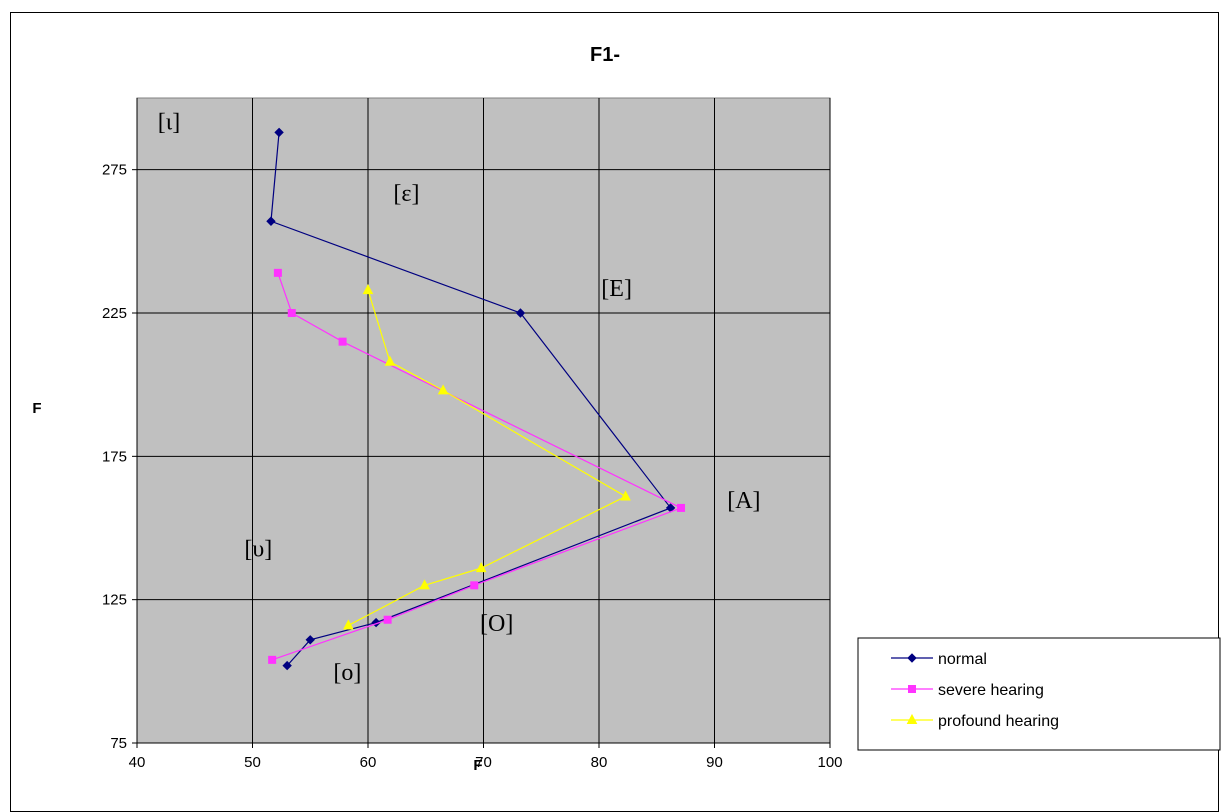 The image size is (1221, 812). I want to click on y-tick-label: 75, so click(118, 743).